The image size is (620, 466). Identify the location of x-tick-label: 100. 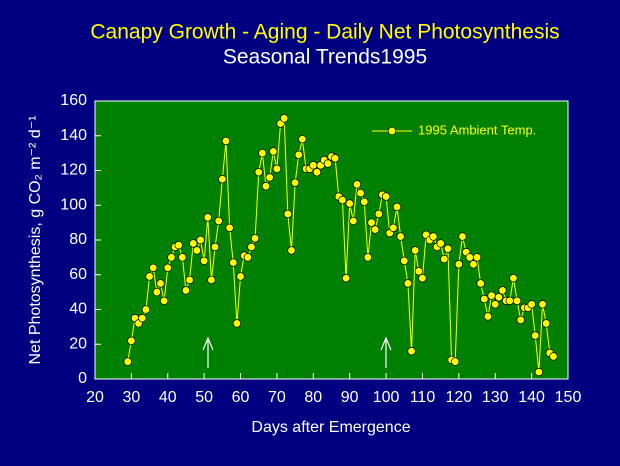
(386, 397).